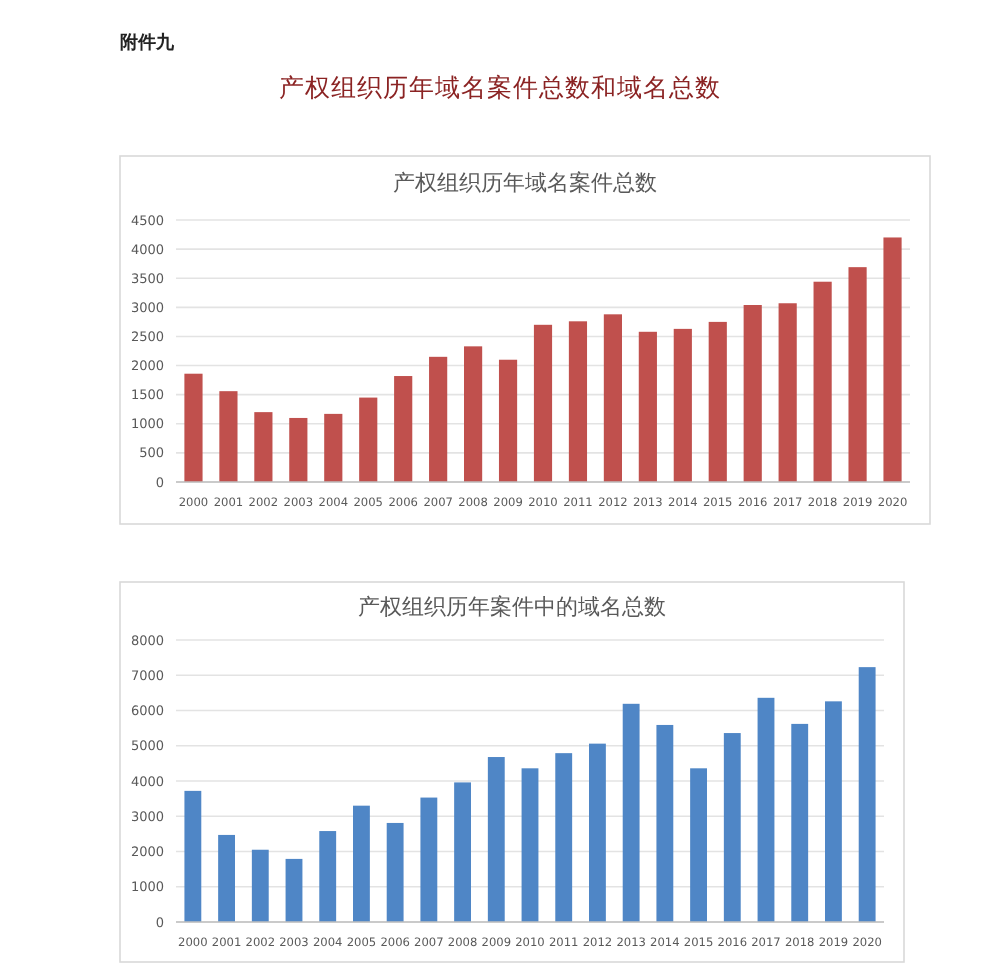 Image resolution: width=1000 pixels, height=974 pixels. What do you see at coordinates (148, 43) in the screenshot?
I see `text: 附件九` at bounding box center [148, 43].